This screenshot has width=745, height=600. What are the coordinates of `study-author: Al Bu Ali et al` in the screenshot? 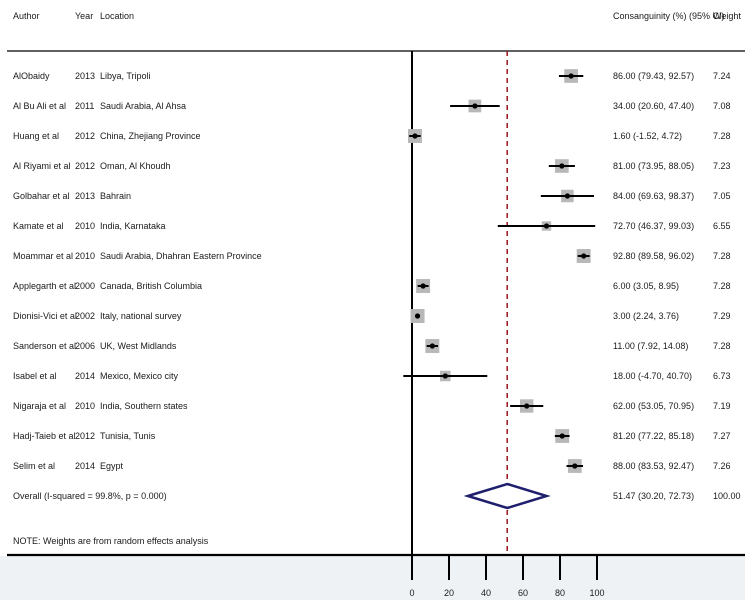 It's located at (39, 106).